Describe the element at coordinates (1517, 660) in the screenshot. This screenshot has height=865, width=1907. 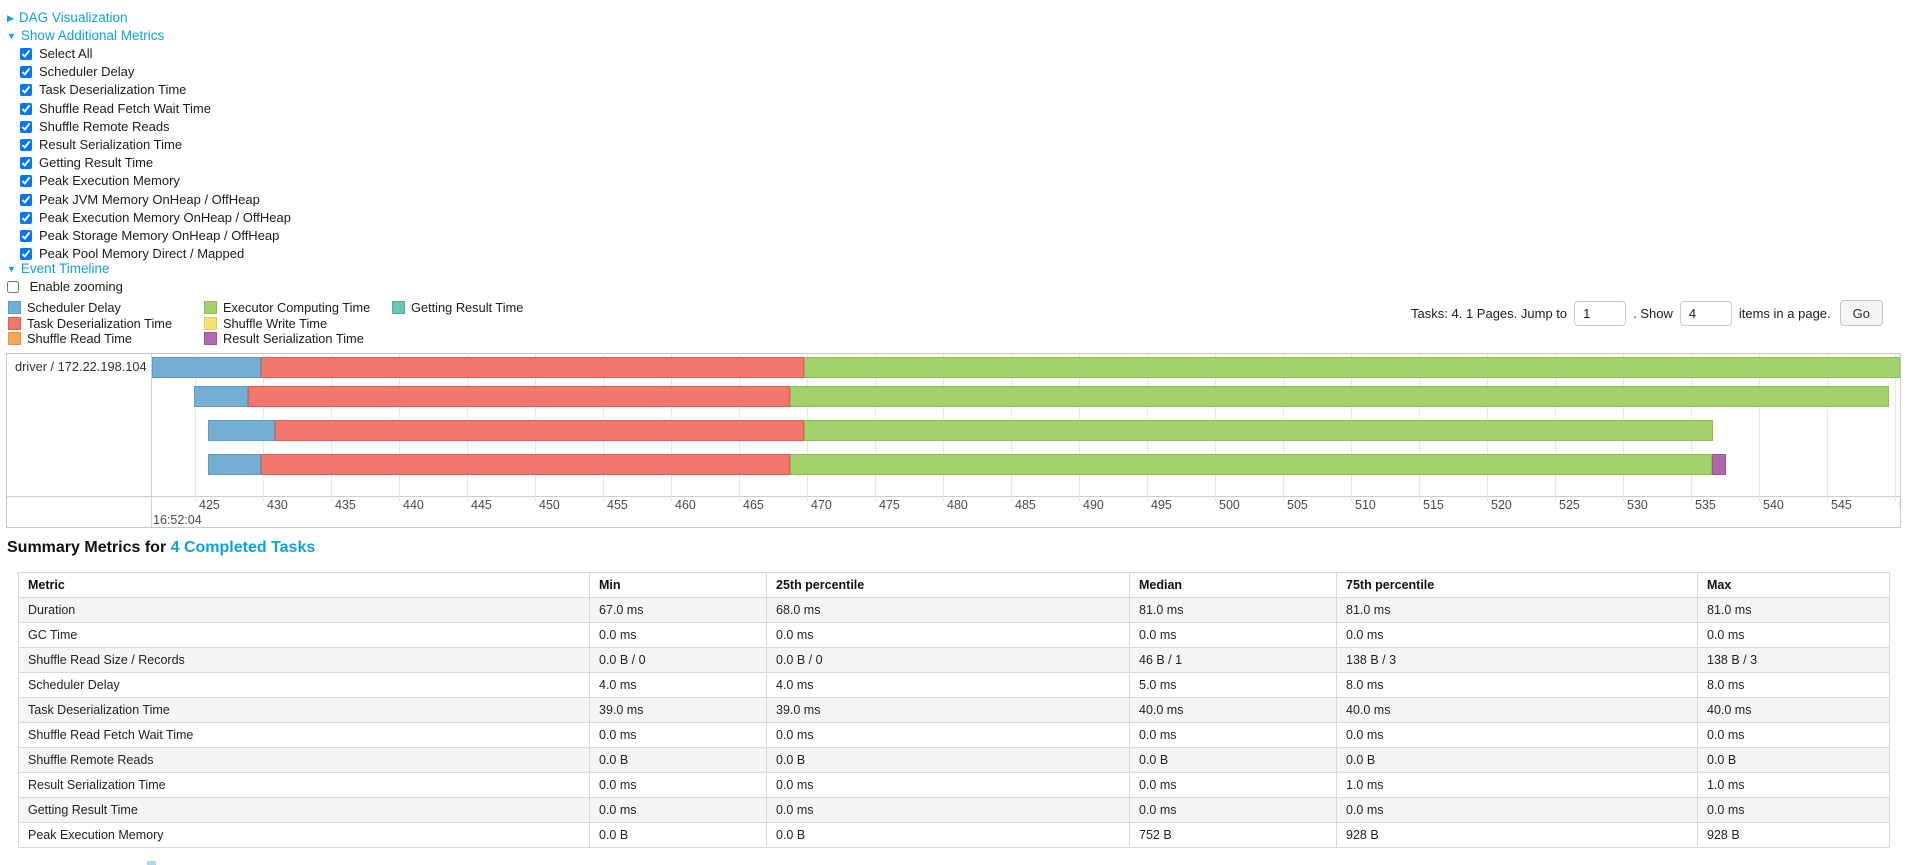
I see `metric-value-cell: 138 B / 3` at that location.